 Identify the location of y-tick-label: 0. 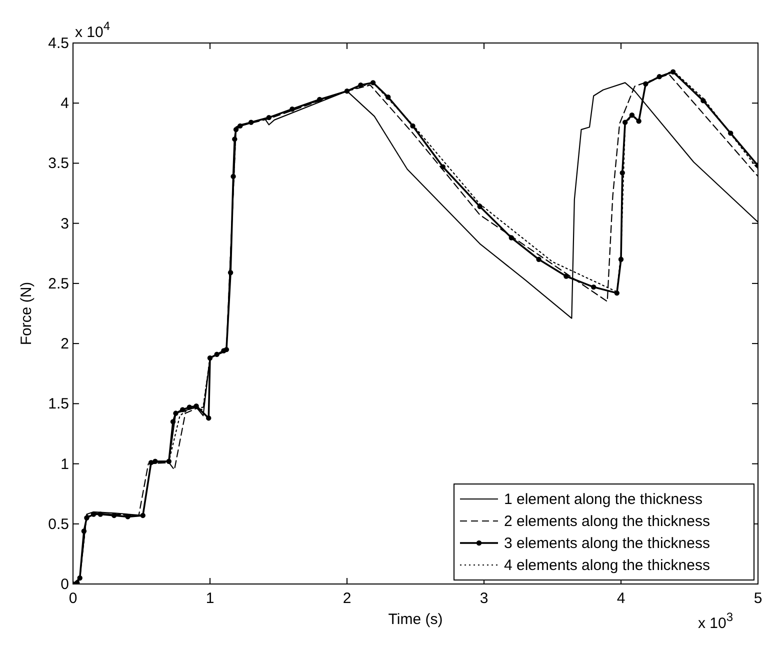
(64, 584).